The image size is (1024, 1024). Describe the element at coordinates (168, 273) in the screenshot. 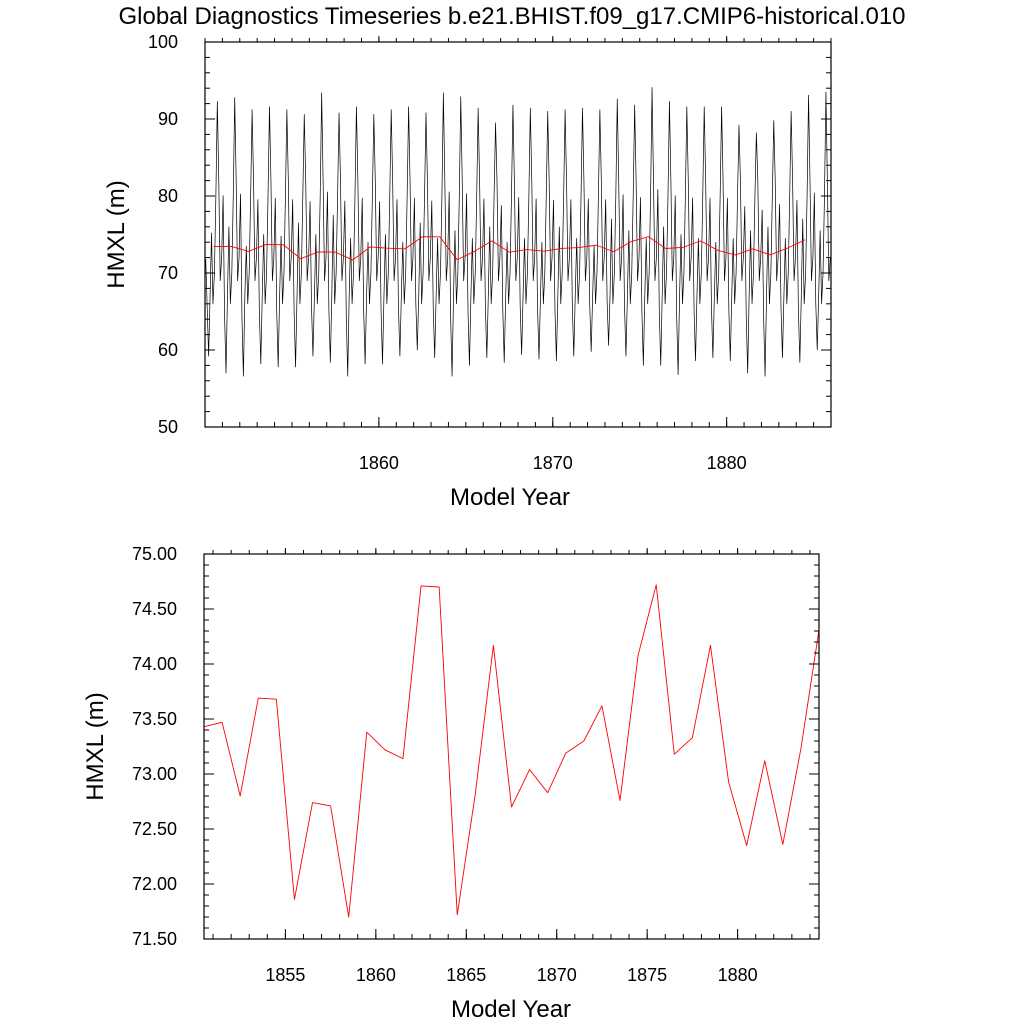

I see `top-plot-ytick-label: 70` at that location.